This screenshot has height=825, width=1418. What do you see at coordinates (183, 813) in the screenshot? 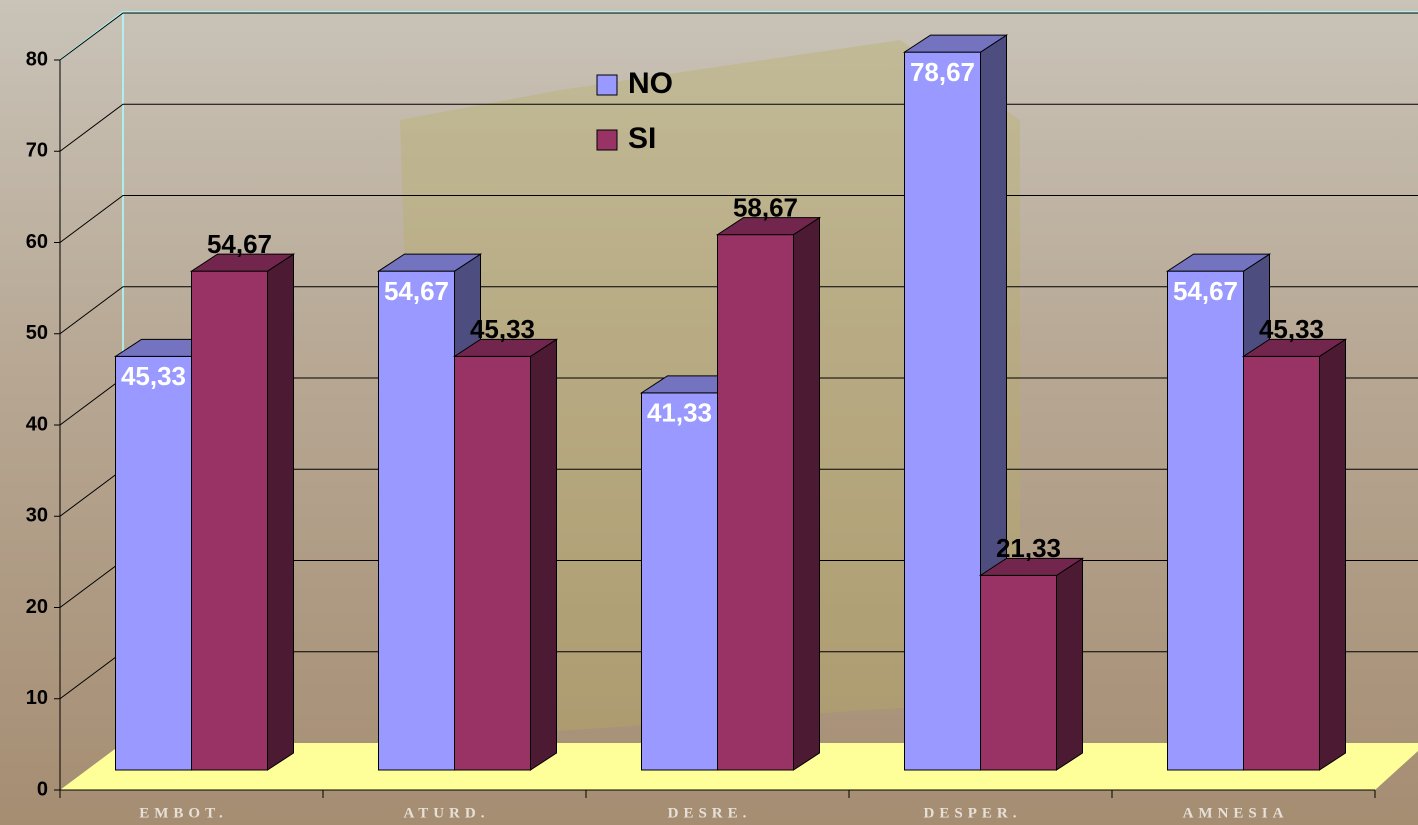
I see `x-tick-label: EMBOT.` at bounding box center [183, 813].